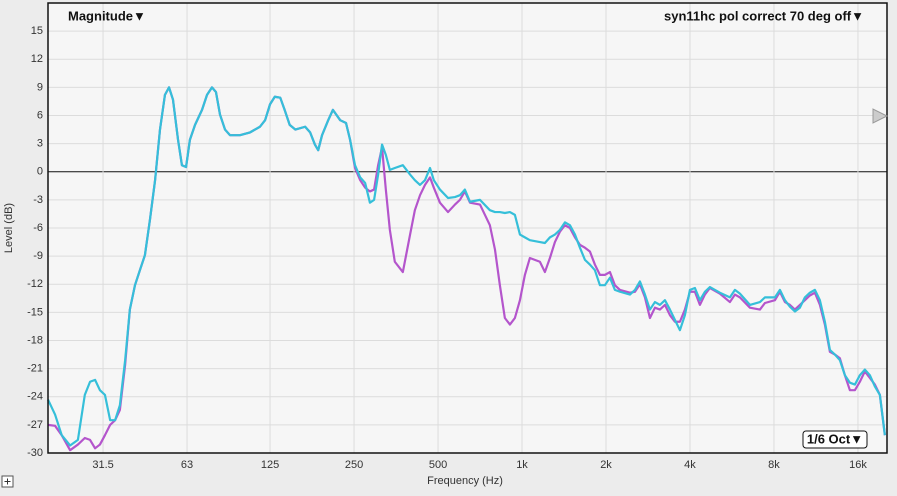 The image size is (897, 496). Describe the element at coordinates (37, 59) in the screenshot. I see `y-tick-label: 12` at that location.